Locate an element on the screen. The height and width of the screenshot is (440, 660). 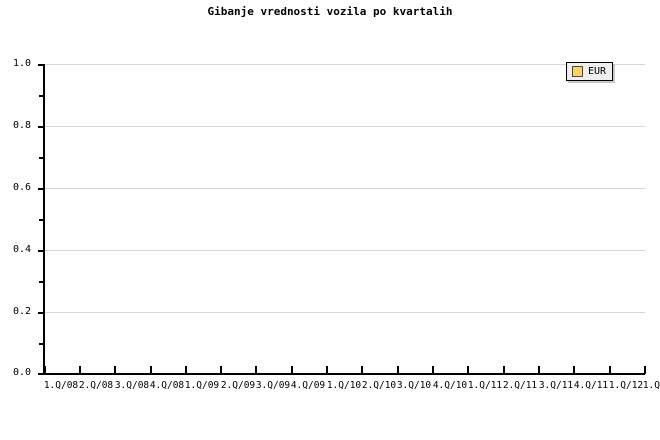
x-axis-label-13: 2.Q/11 is located at coordinates (520, 385).